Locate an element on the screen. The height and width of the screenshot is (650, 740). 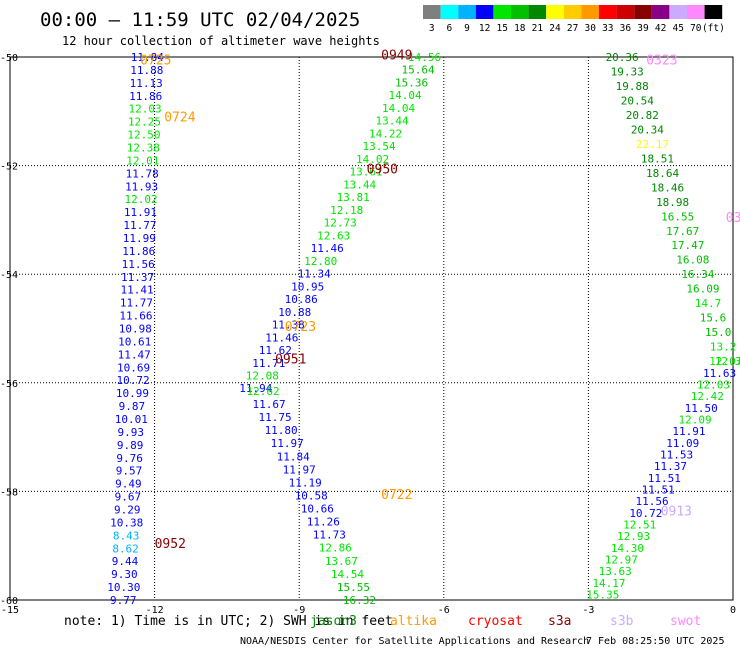
swh-value: 18.46 is located at coordinates (667, 187).